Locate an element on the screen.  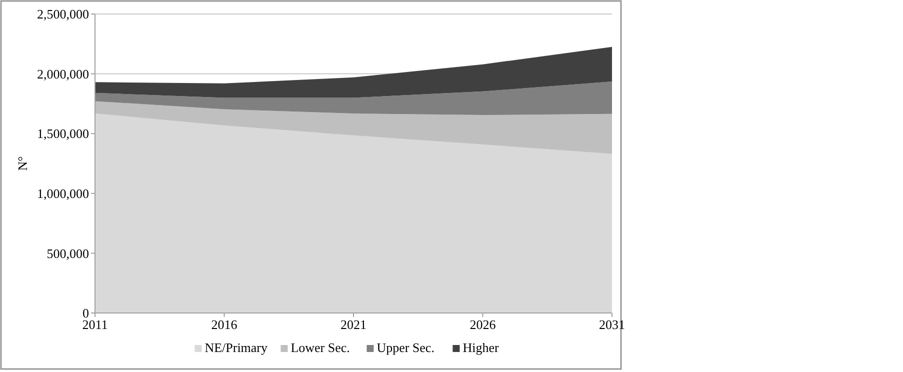
y-tick-label: 500,000 is located at coordinates (67, 253).